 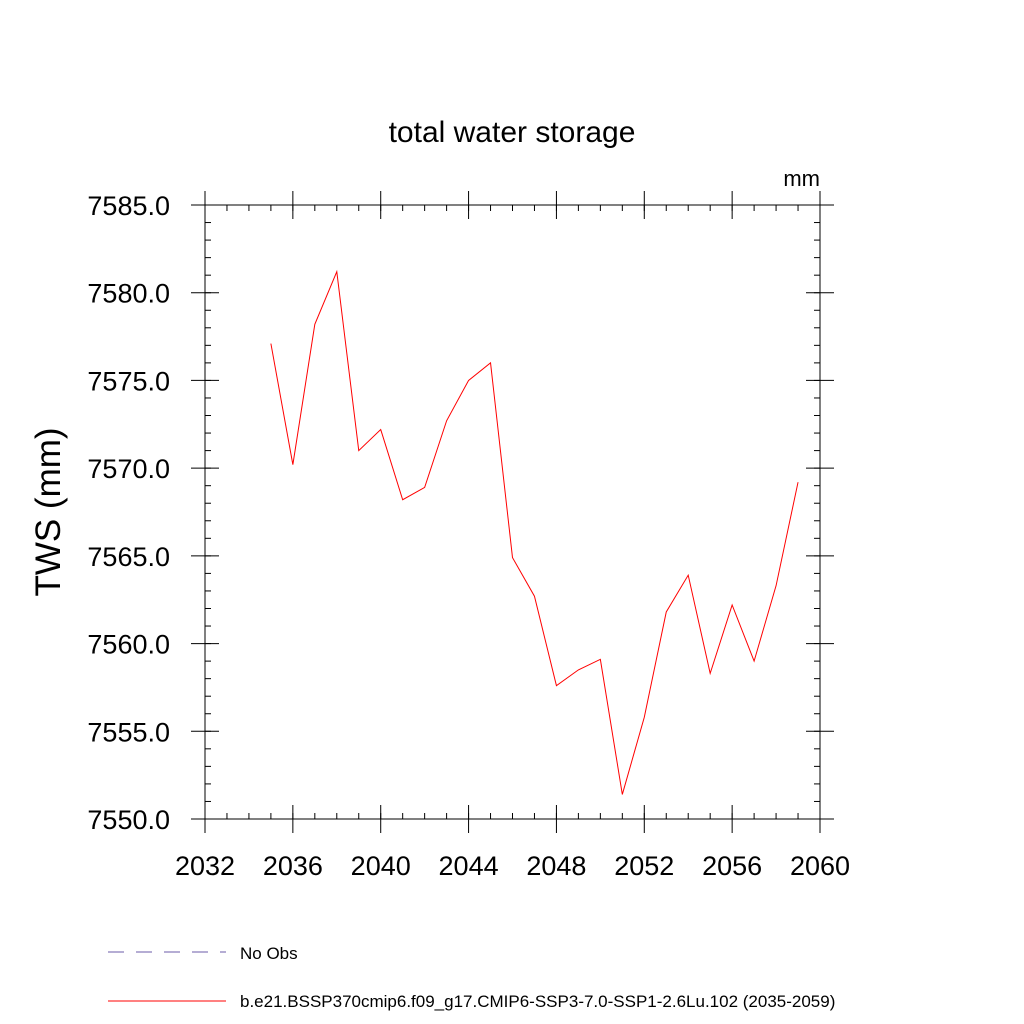 What do you see at coordinates (801, 178) in the screenshot?
I see `units-label: mm` at bounding box center [801, 178].